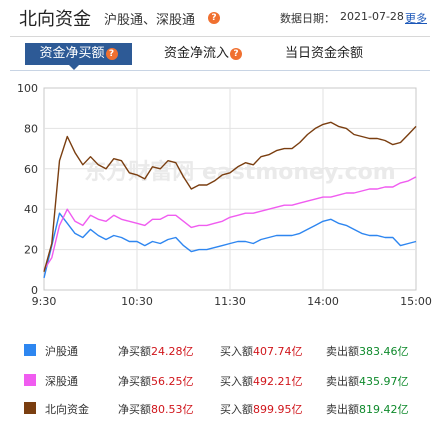 Image resolution: width=437 pixels, height=424 pixels. I want to click on y-tick-label: 100, so click(27, 88).